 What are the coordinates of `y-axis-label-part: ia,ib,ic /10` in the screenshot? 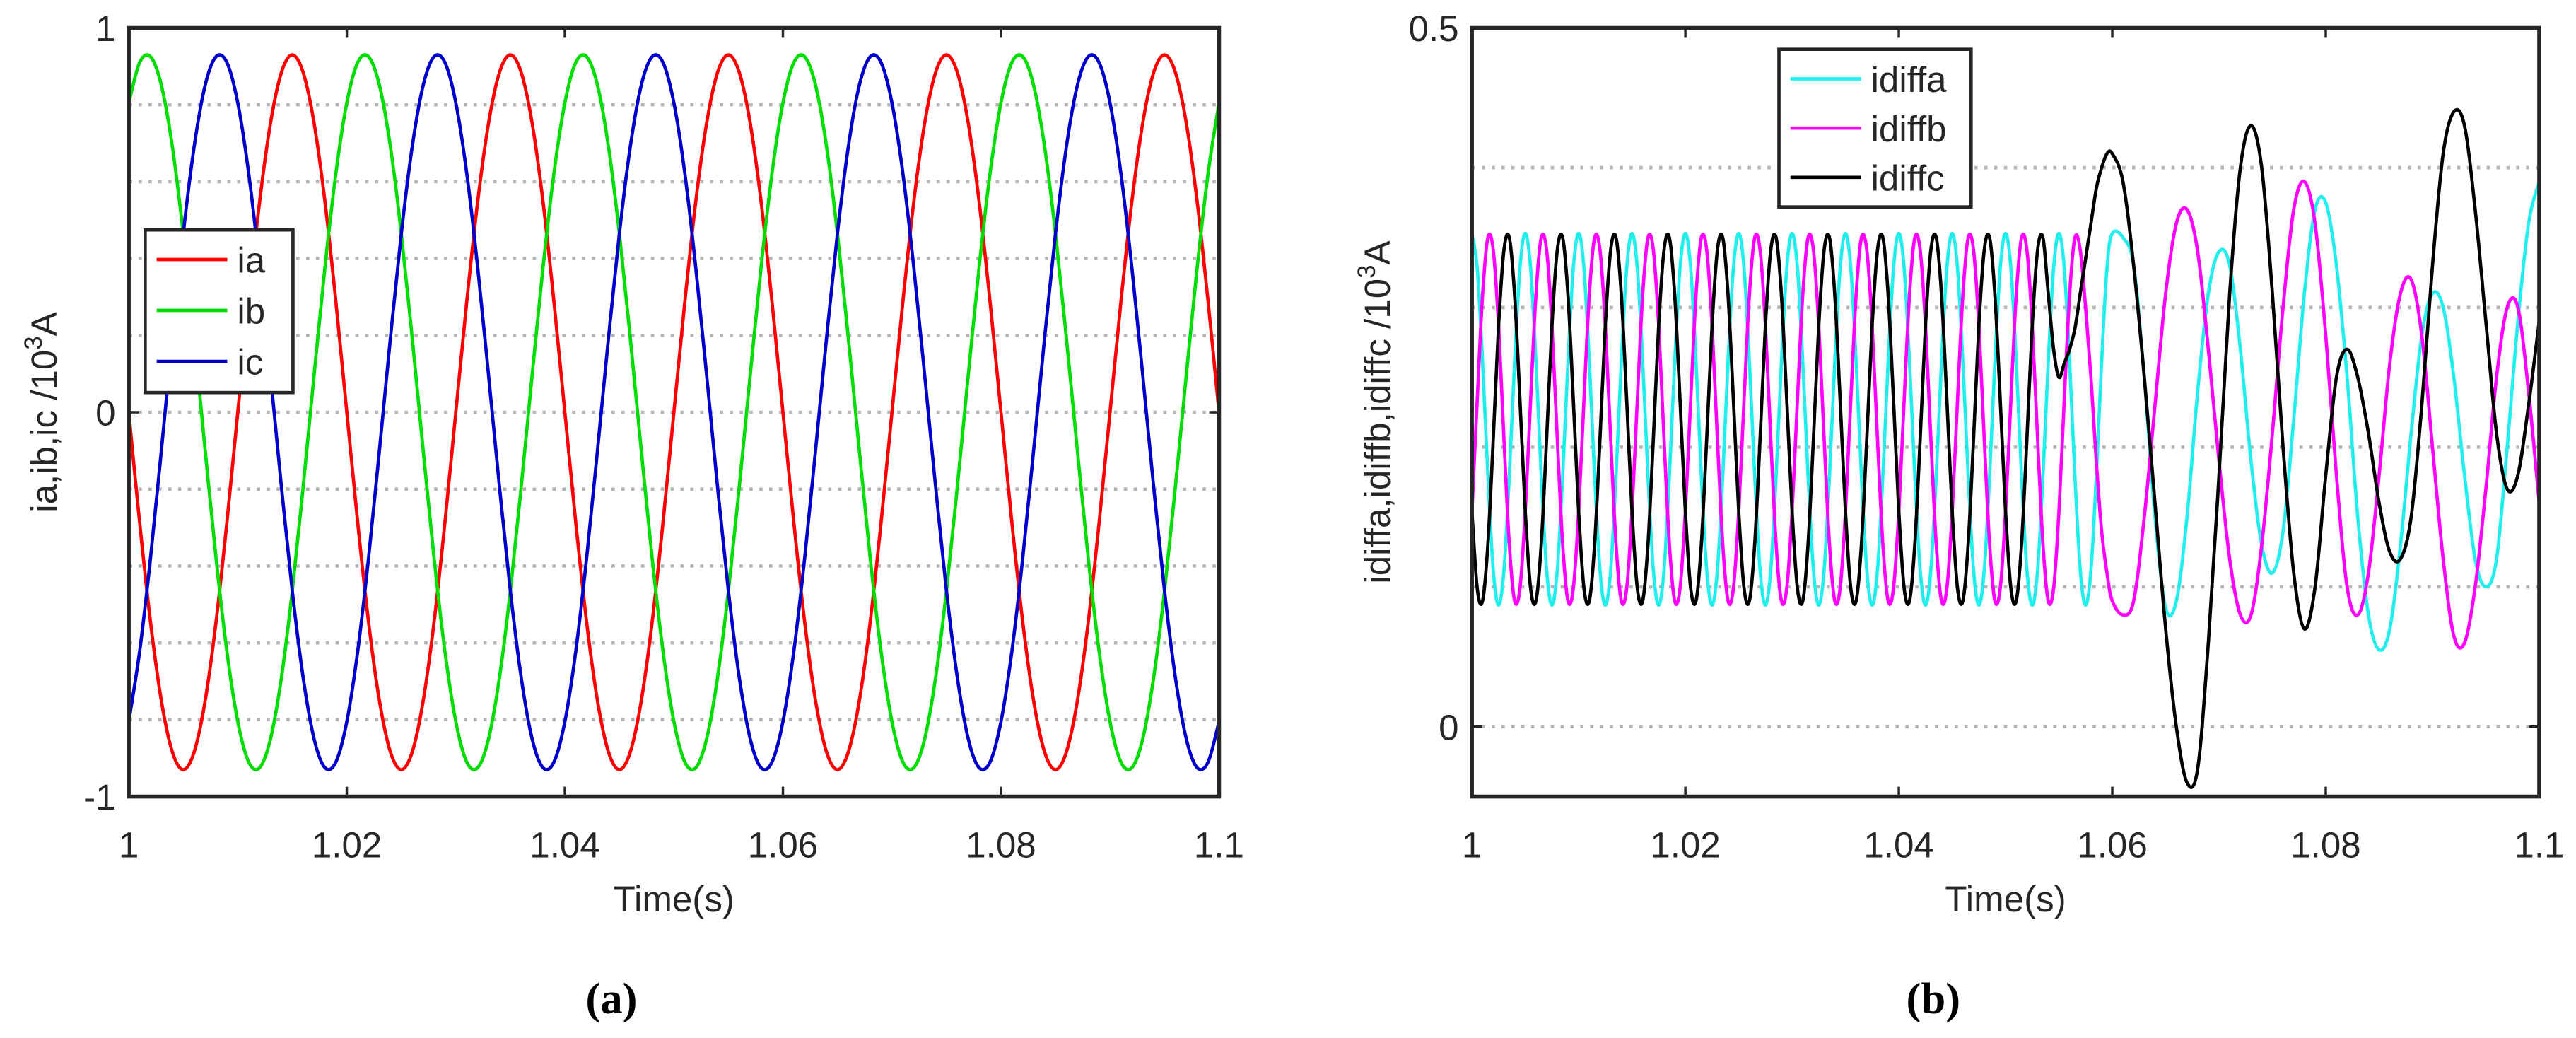 It's located at (44, 431).